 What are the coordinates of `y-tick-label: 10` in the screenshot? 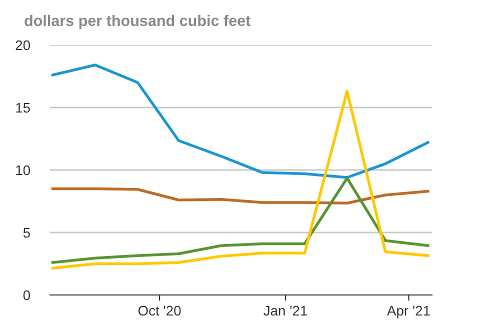 It's located at (23, 170).